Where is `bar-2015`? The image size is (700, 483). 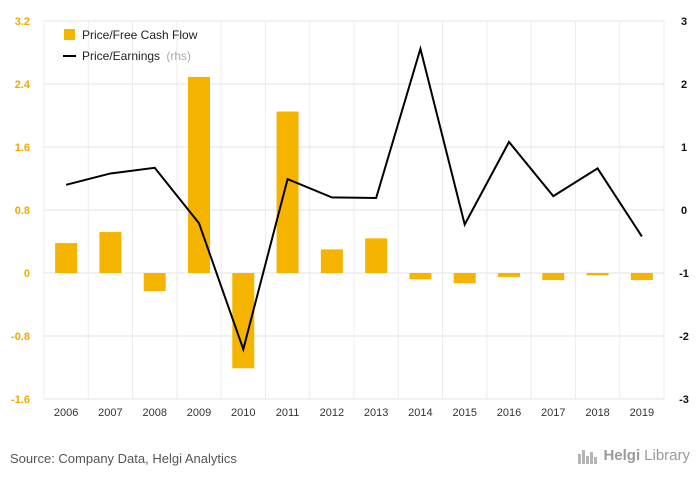 bar-2015 is located at coordinates (464, 278).